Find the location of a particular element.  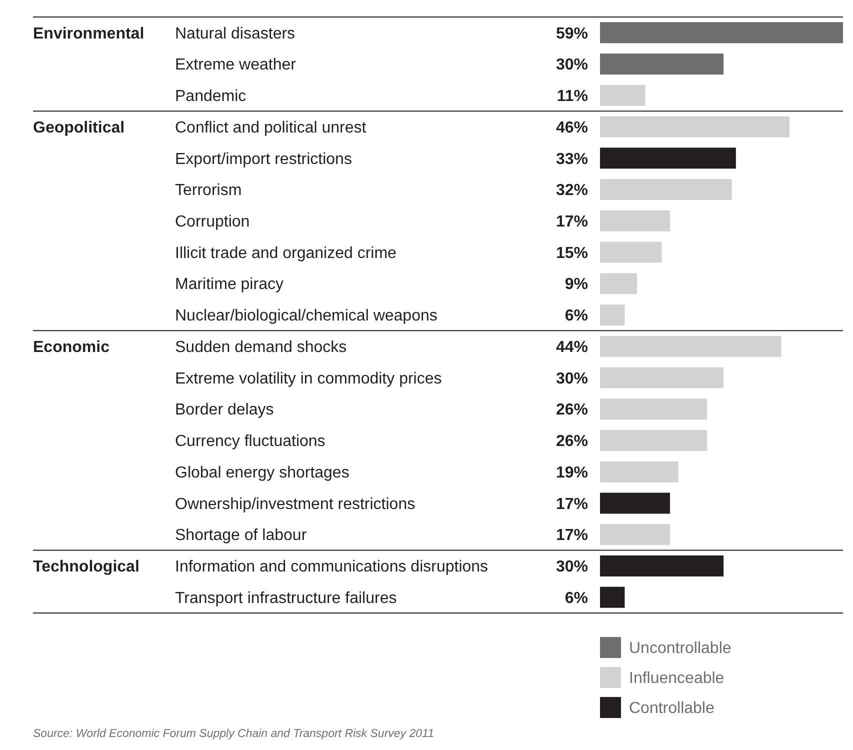

y-tick-label: Transport infrastructure failures is located at coordinates (286, 598).